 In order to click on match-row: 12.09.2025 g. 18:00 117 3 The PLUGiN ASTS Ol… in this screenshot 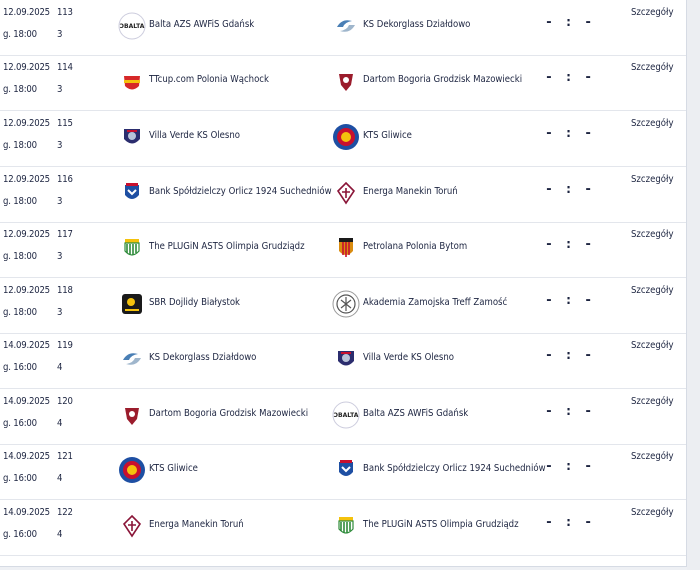, I will do `click(343, 250)`.